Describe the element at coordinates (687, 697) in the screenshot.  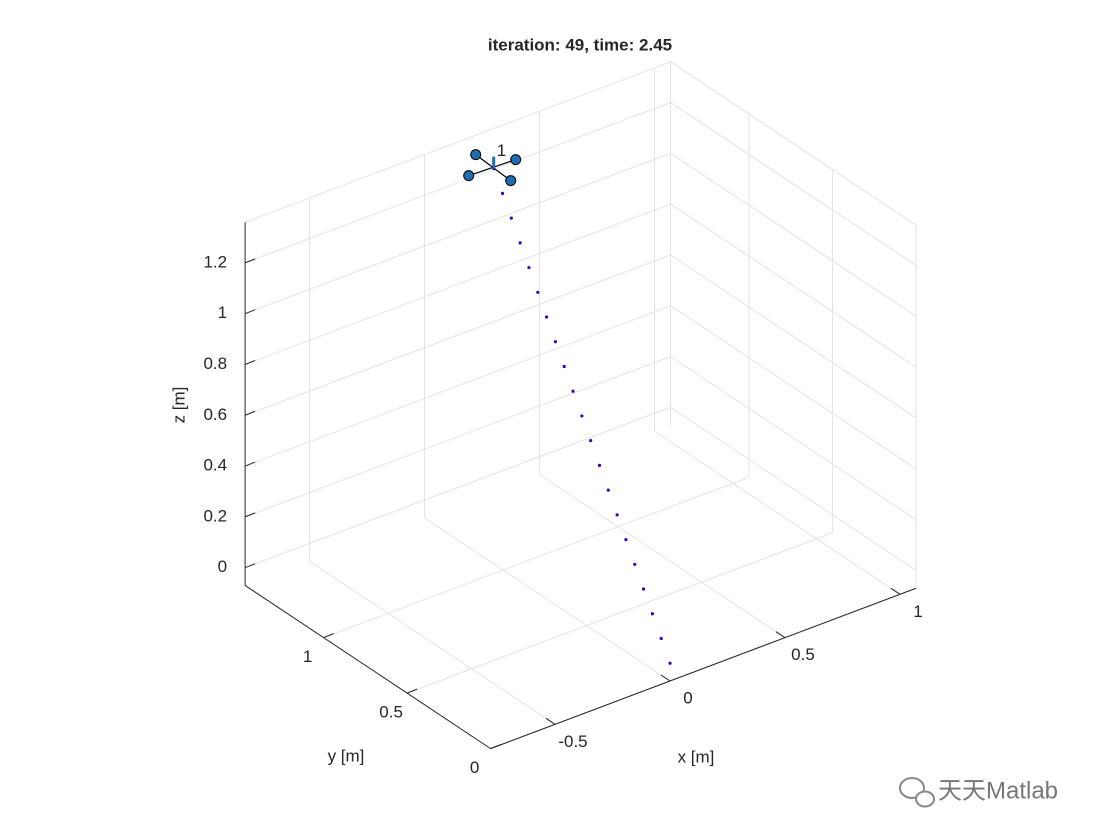
I see `x-tick-label: 0` at that location.